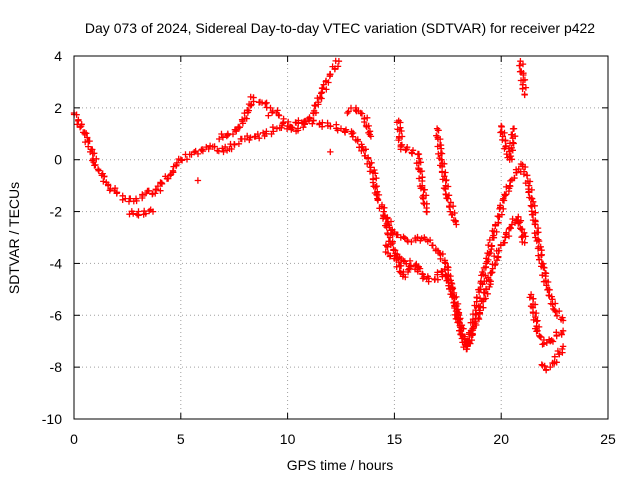 This screenshot has height=480, width=640. What do you see at coordinates (56, 212) in the screenshot?
I see `y-tick-label: -2` at bounding box center [56, 212].